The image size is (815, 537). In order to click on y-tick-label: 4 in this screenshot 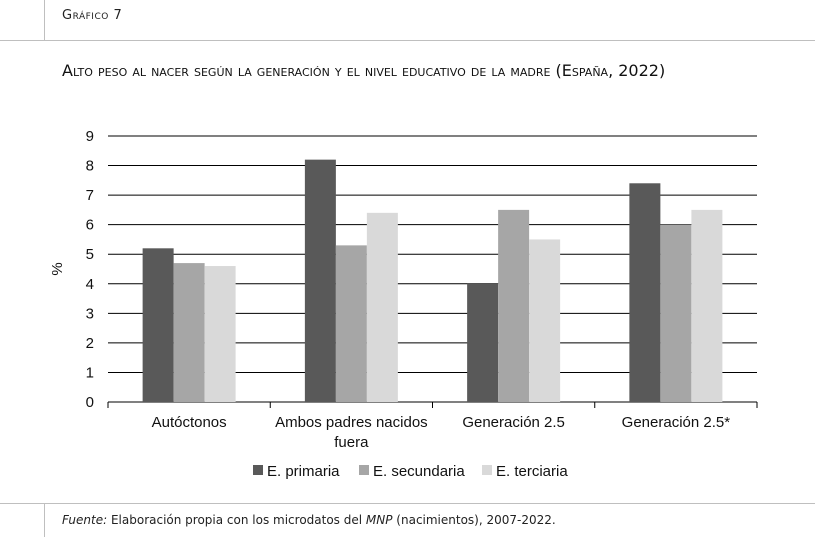, I will do `click(90, 284)`.